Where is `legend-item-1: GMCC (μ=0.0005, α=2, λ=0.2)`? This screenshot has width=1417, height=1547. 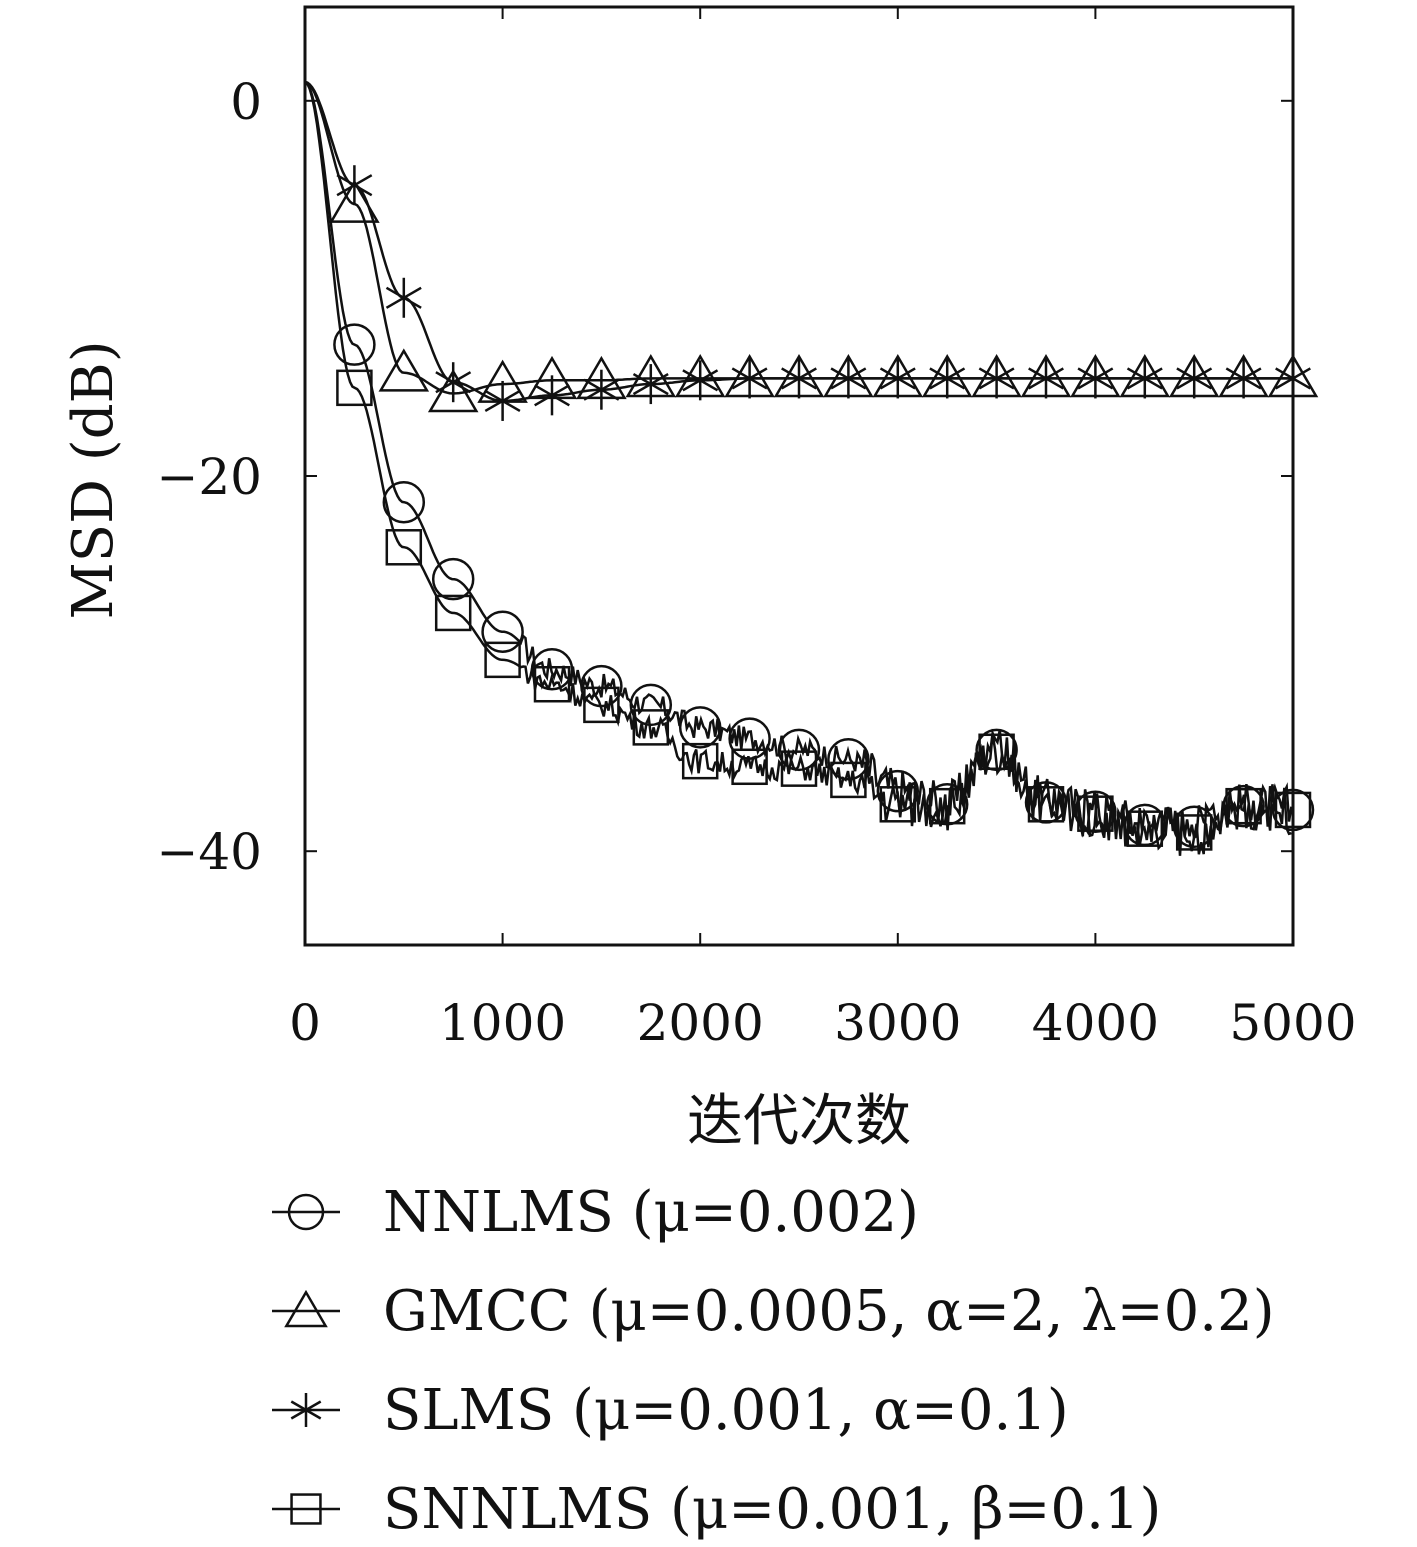 legend-item-1: GMCC (μ=0.0005, α=2, λ=0.2) is located at coordinates (773, 1311).